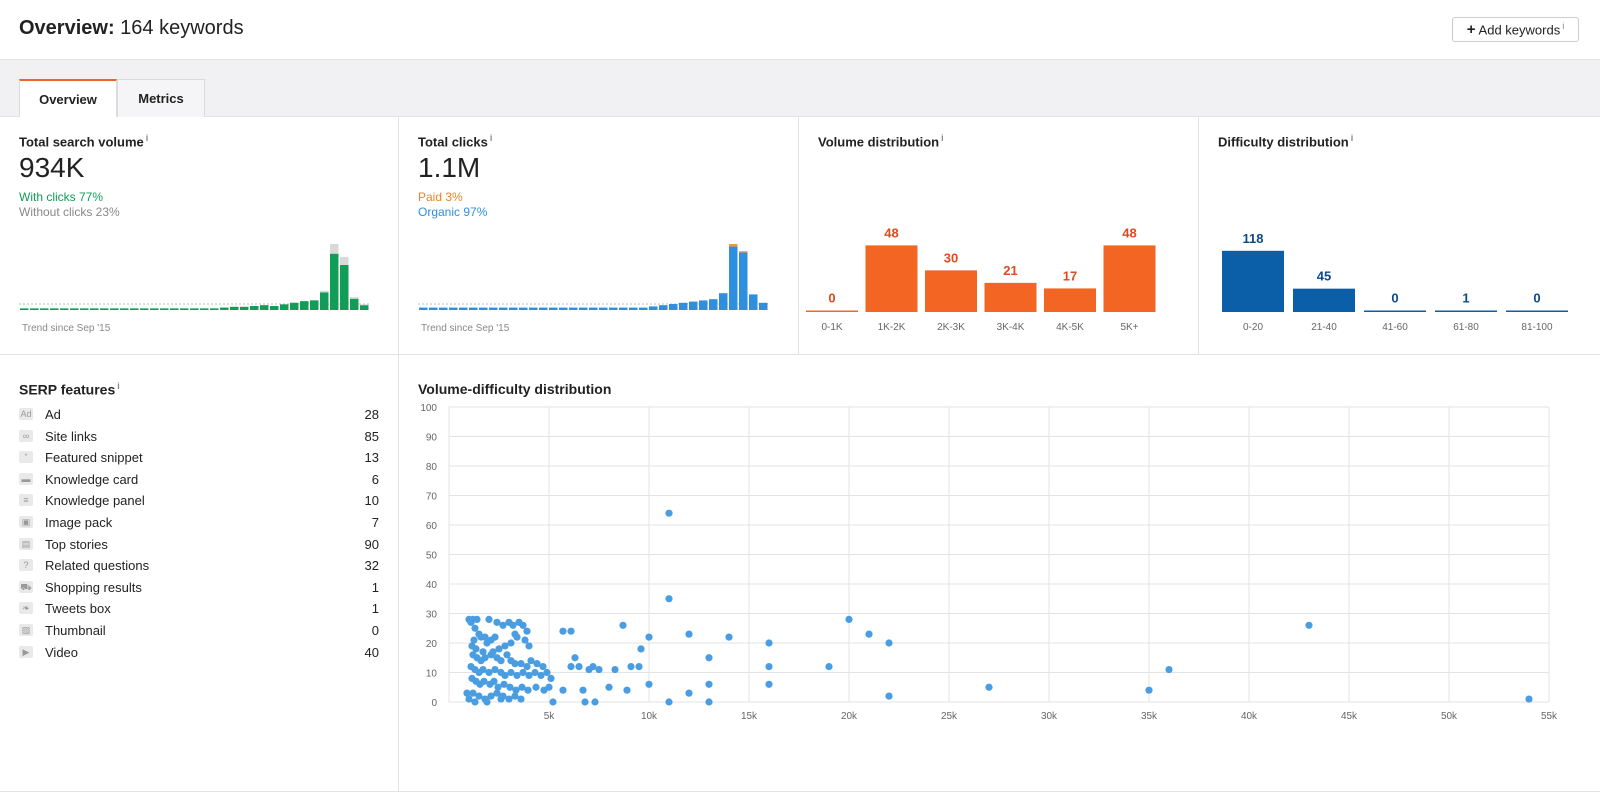 This screenshot has height=792, width=1600. Describe the element at coordinates (199, 653) in the screenshot. I see `serp-feature-row: ▶ Video 40` at that location.